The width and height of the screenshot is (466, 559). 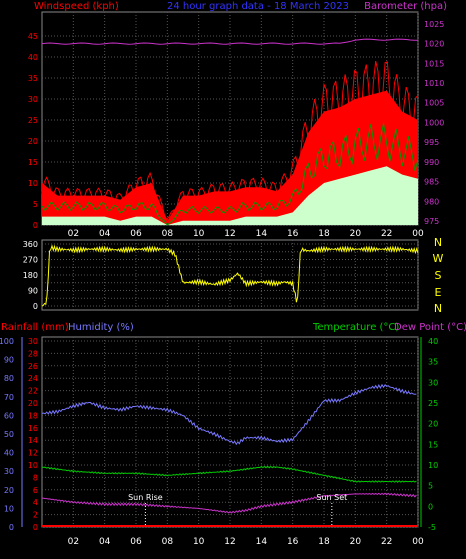 I want to click on compass-n-top: N, so click(x=438, y=242).